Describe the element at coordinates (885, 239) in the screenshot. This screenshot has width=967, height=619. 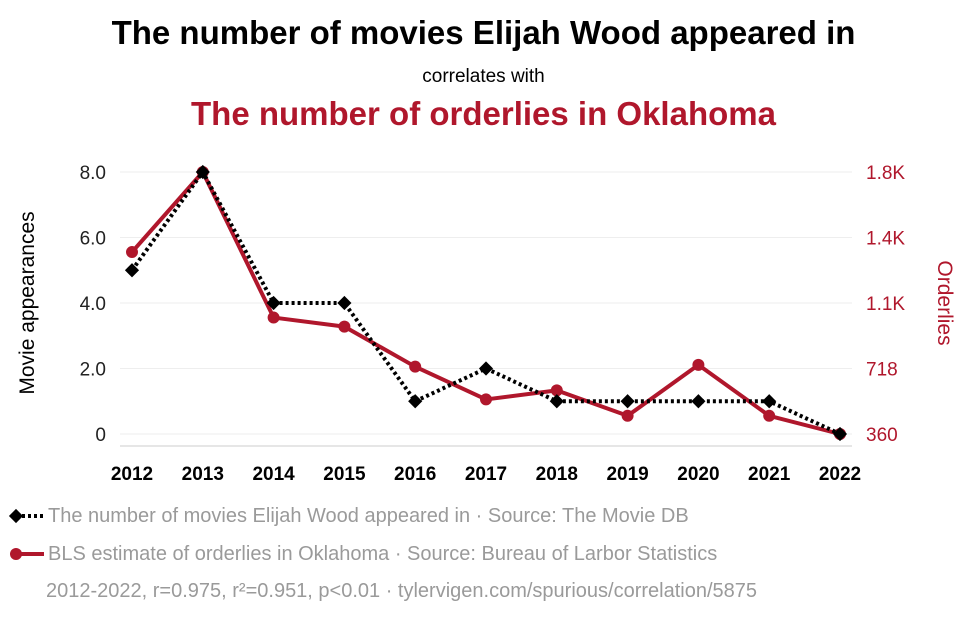
I see `y-right-tick-label: 1.4K` at that location.